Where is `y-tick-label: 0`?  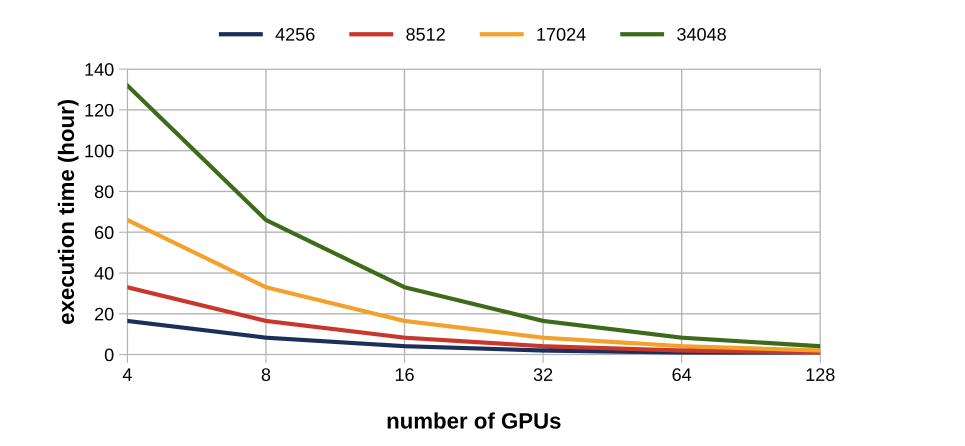 y-tick-label: 0 is located at coordinates (109, 355).